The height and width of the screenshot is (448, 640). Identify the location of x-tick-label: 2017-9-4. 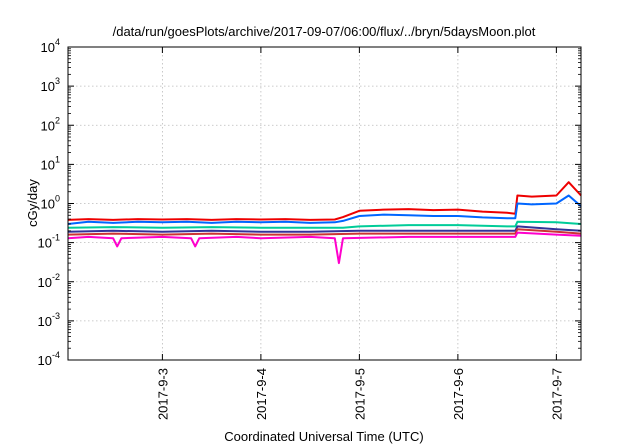
(261, 394).